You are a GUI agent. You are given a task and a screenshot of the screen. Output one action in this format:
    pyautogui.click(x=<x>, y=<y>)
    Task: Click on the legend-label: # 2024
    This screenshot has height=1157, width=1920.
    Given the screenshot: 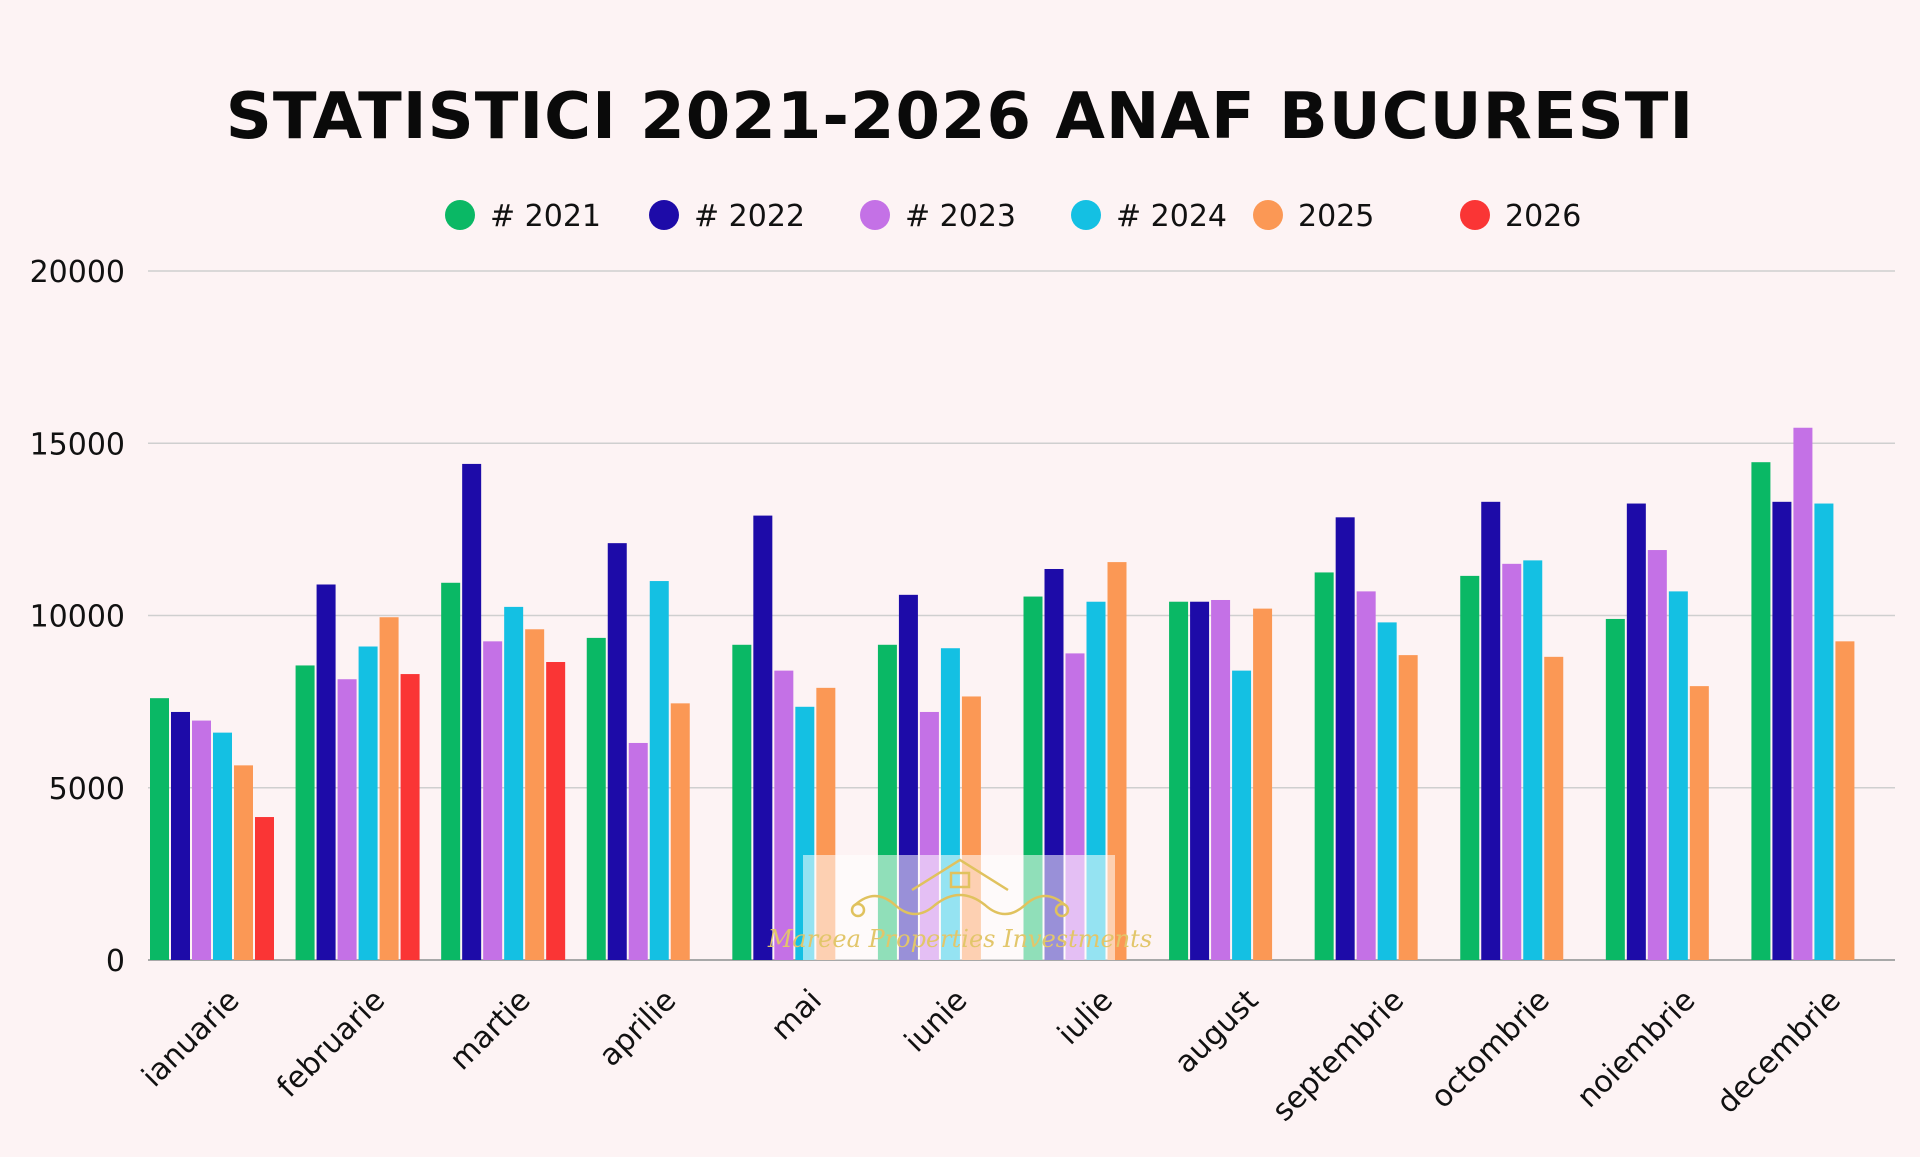 What is the action you would take?
    pyautogui.click(x=1171, y=216)
    